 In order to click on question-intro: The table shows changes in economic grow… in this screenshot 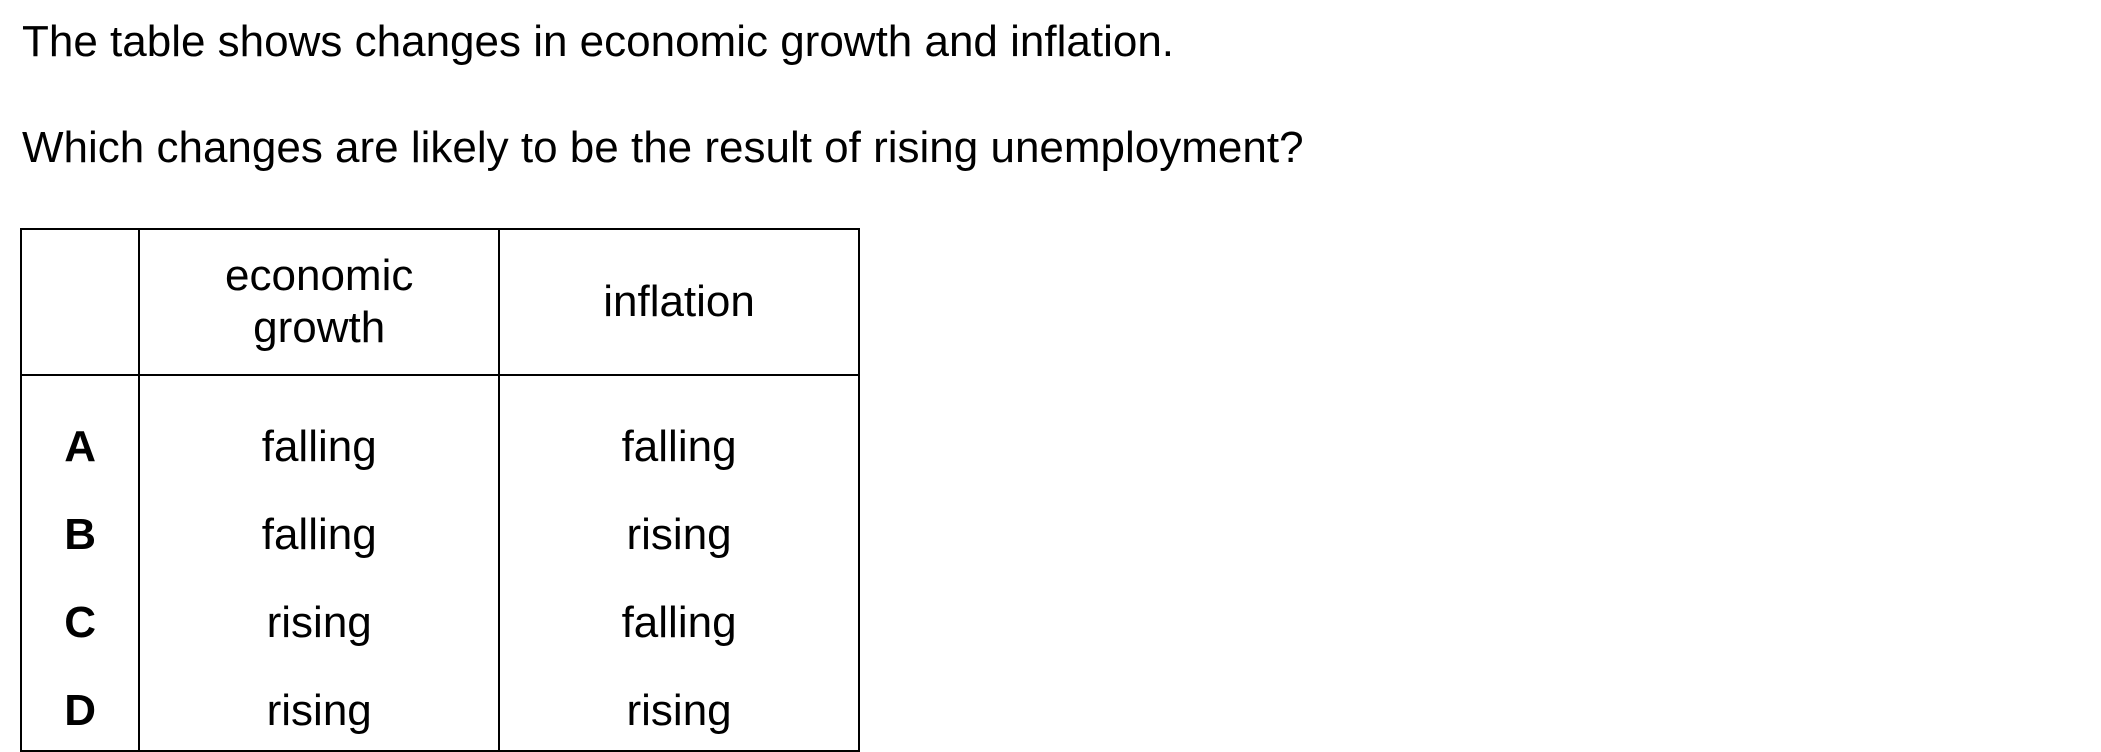, I will do `click(598, 41)`.